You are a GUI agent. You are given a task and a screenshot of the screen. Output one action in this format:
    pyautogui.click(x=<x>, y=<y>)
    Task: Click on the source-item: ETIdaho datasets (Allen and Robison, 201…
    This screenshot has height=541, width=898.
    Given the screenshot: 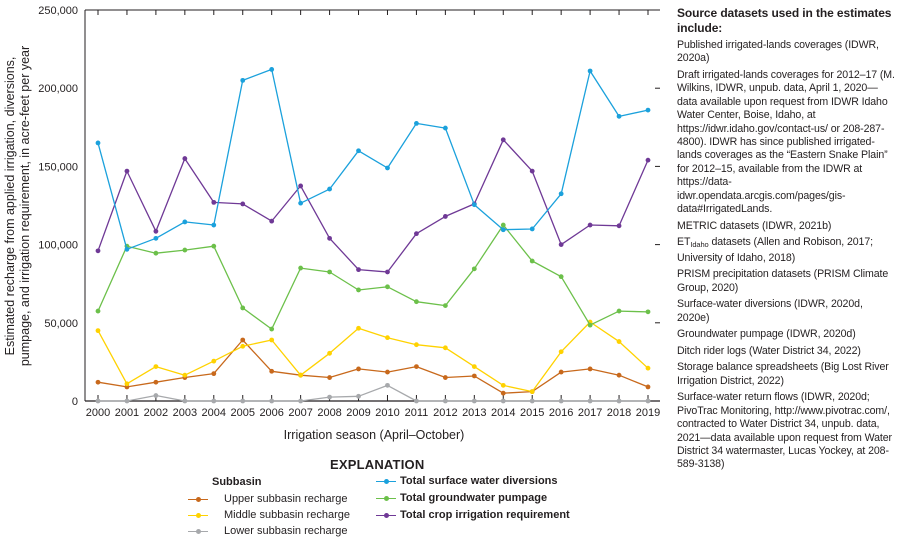 What is the action you would take?
    pyautogui.click(x=787, y=250)
    